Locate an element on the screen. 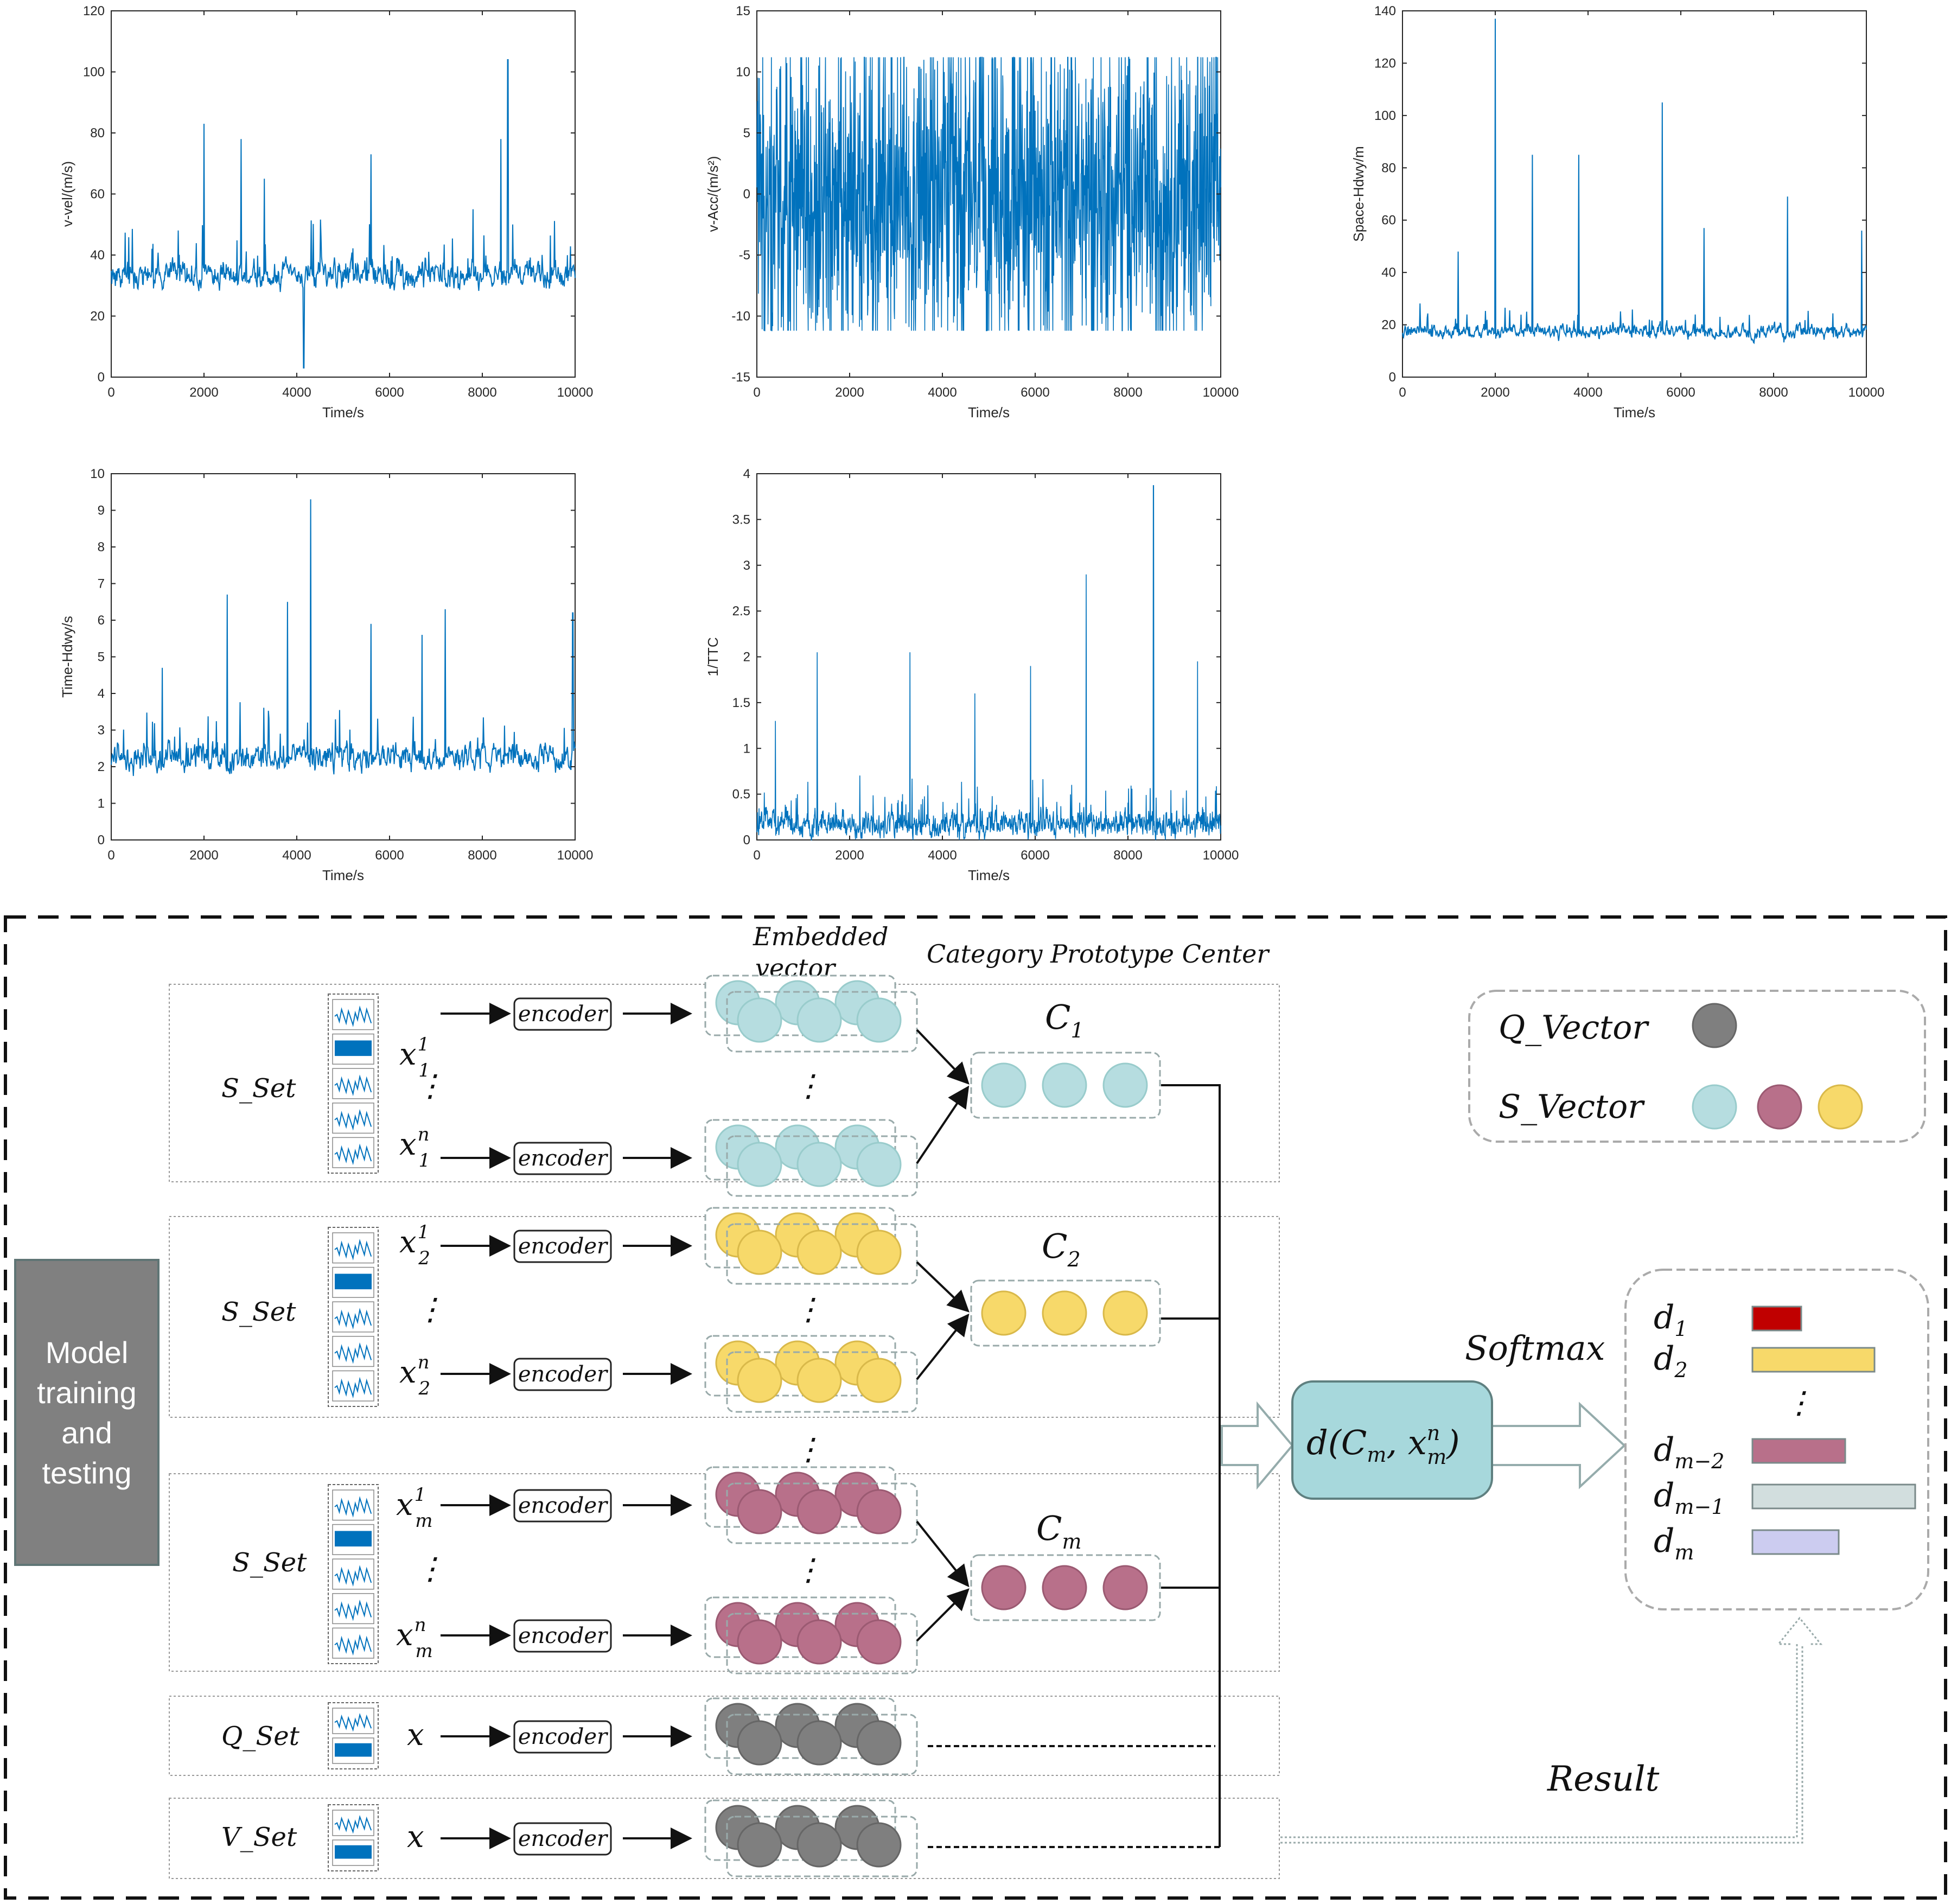 The height and width of the screenshot is (1904, 1951). y-tick-label: 2 is located at coordinates (101, 767).